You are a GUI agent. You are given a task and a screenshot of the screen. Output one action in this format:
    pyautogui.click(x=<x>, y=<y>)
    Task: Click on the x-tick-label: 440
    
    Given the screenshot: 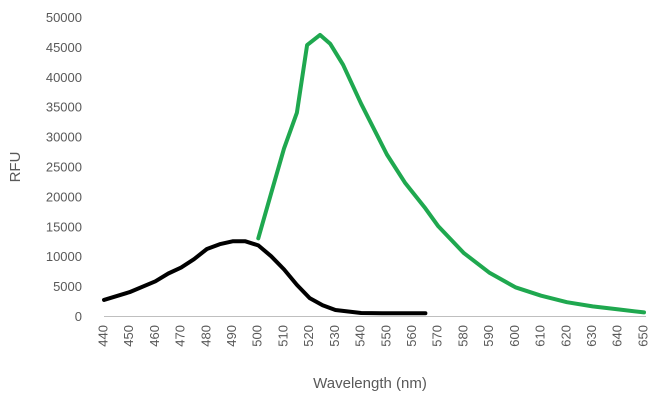 What is the action you would take?
    pyautogui.click(x=102, y=336)
    